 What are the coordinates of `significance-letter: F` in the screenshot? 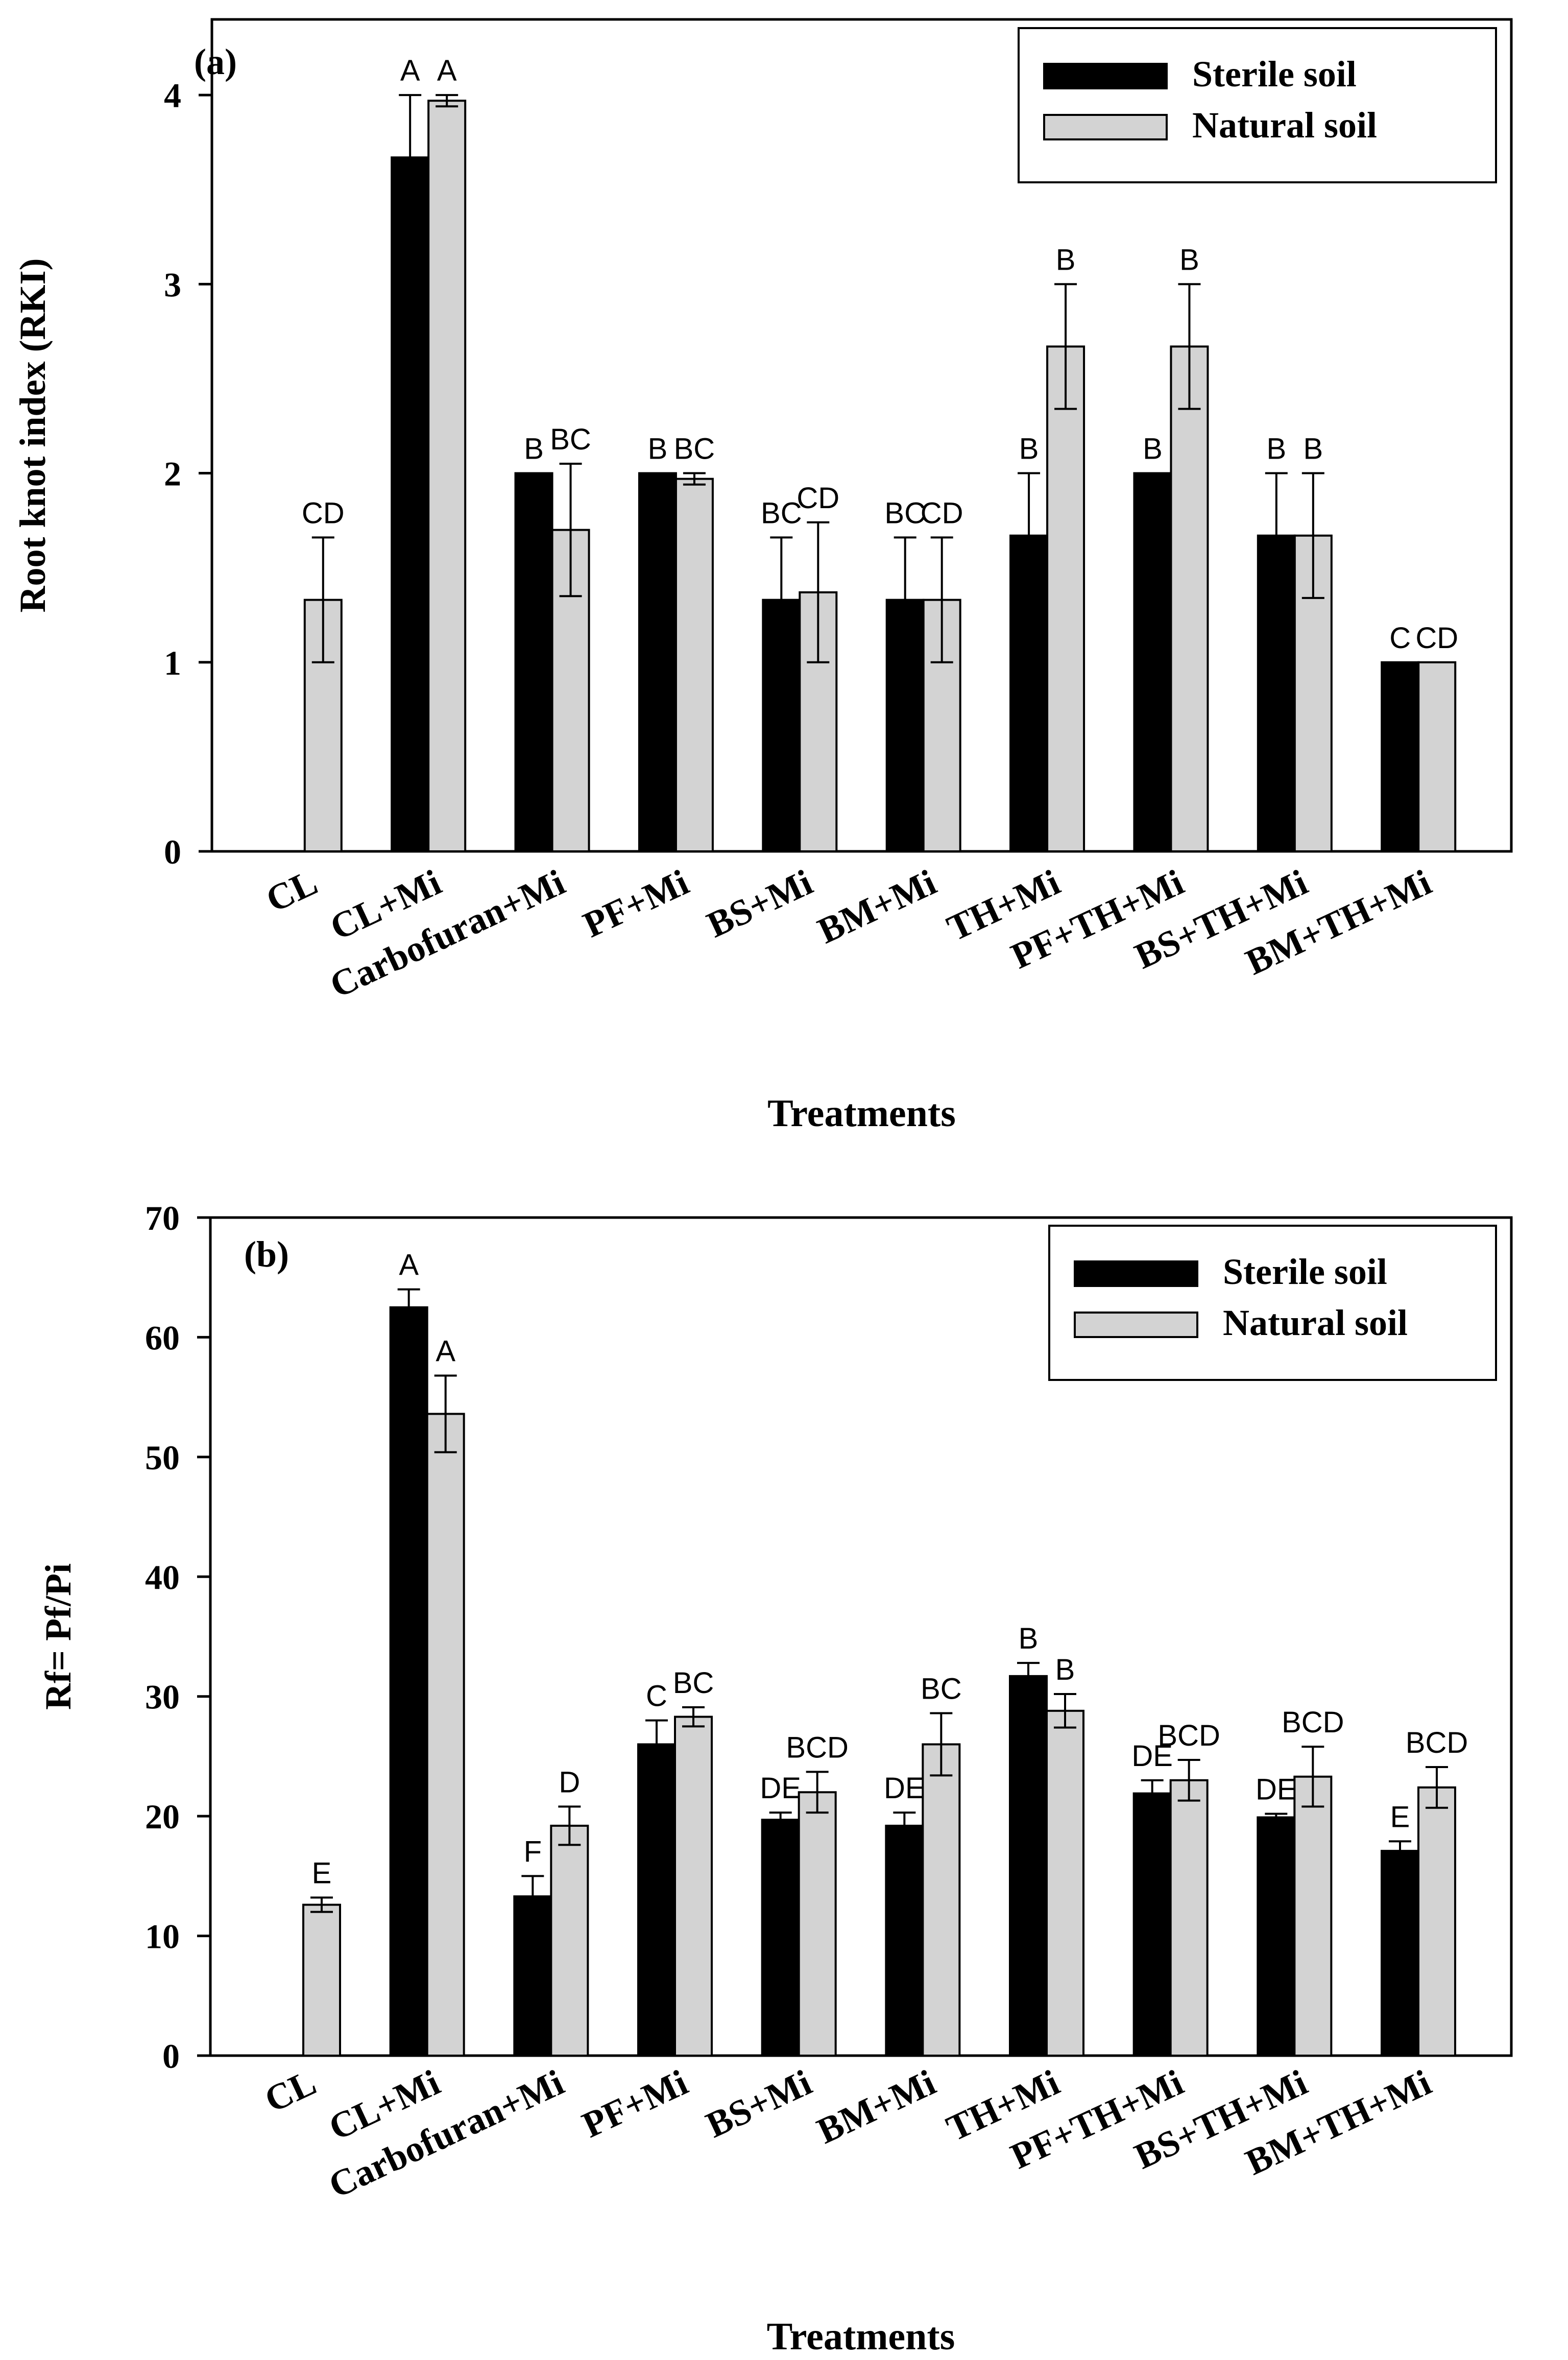 It's located at (533, 1851).